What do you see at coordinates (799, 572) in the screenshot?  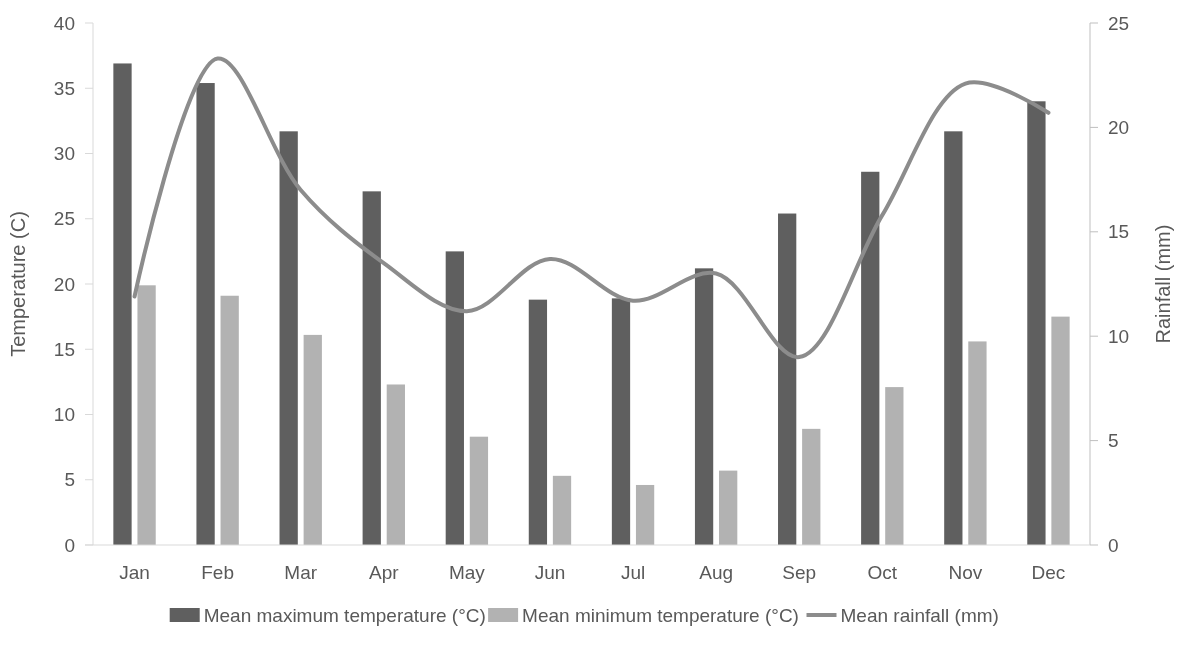 I see `x-tick-label: Sep` at bounding box center [799, 572].